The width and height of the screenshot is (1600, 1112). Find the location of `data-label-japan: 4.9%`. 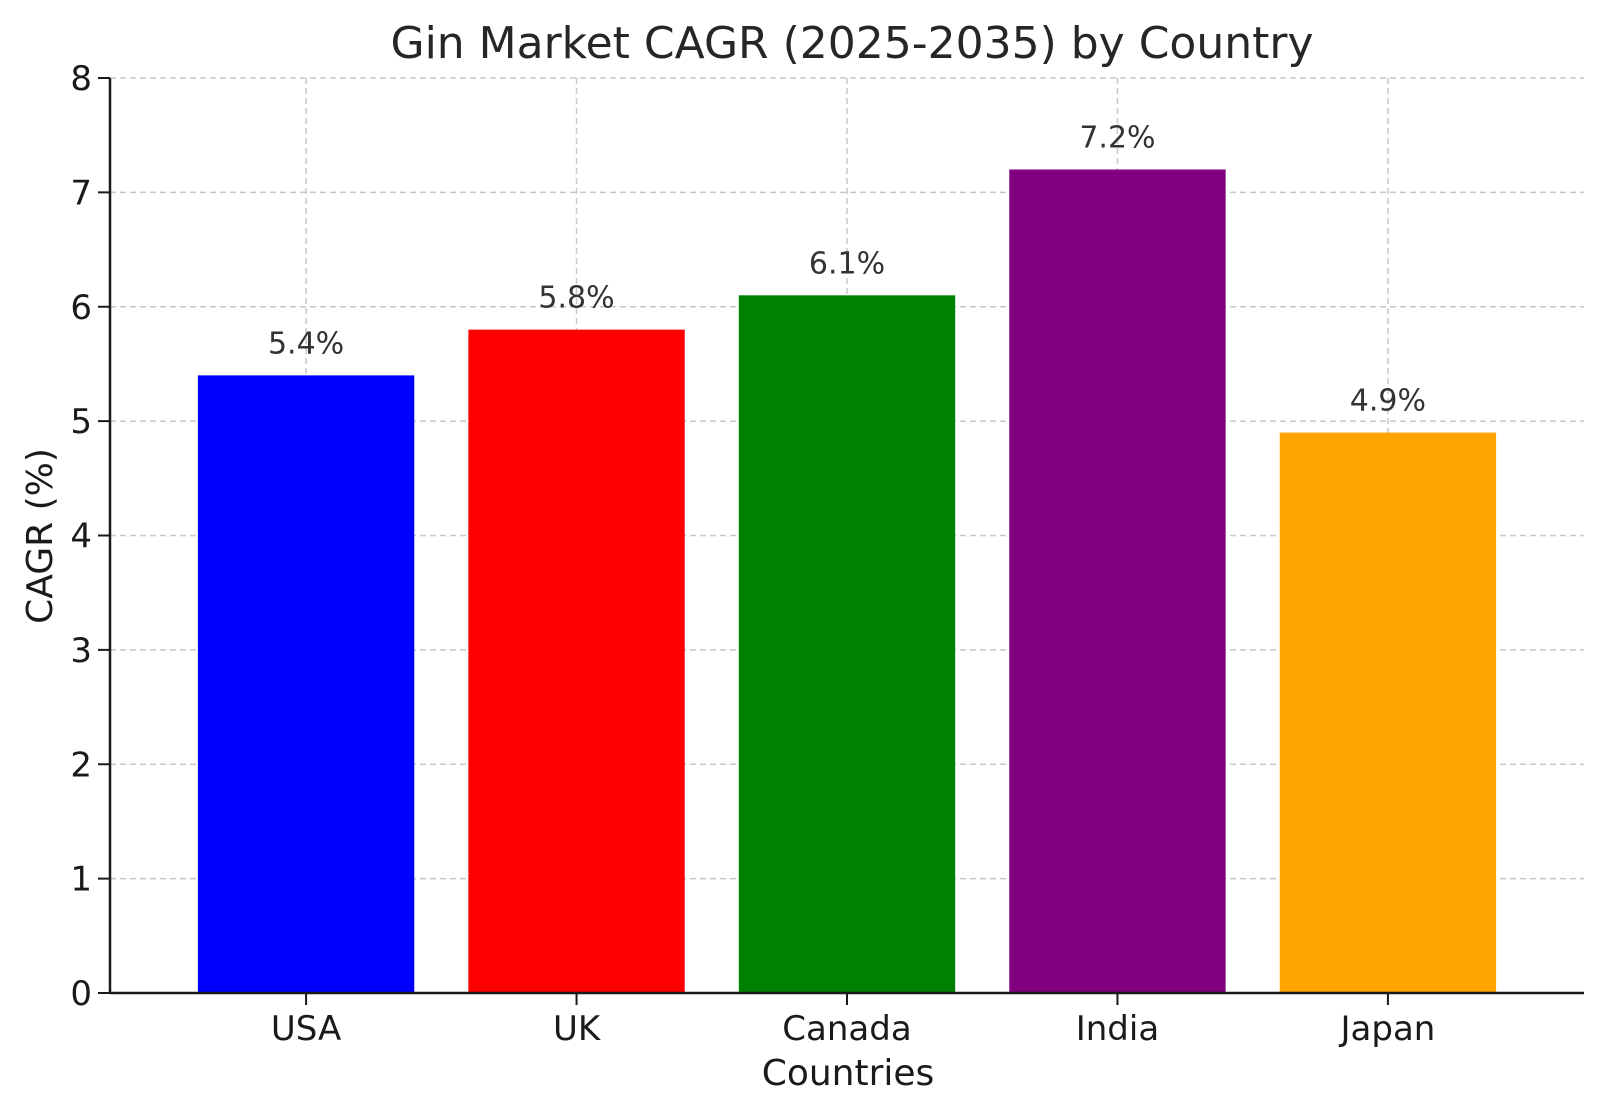

data-label-japan: 4.9% is located at coordinates (1388, 401).